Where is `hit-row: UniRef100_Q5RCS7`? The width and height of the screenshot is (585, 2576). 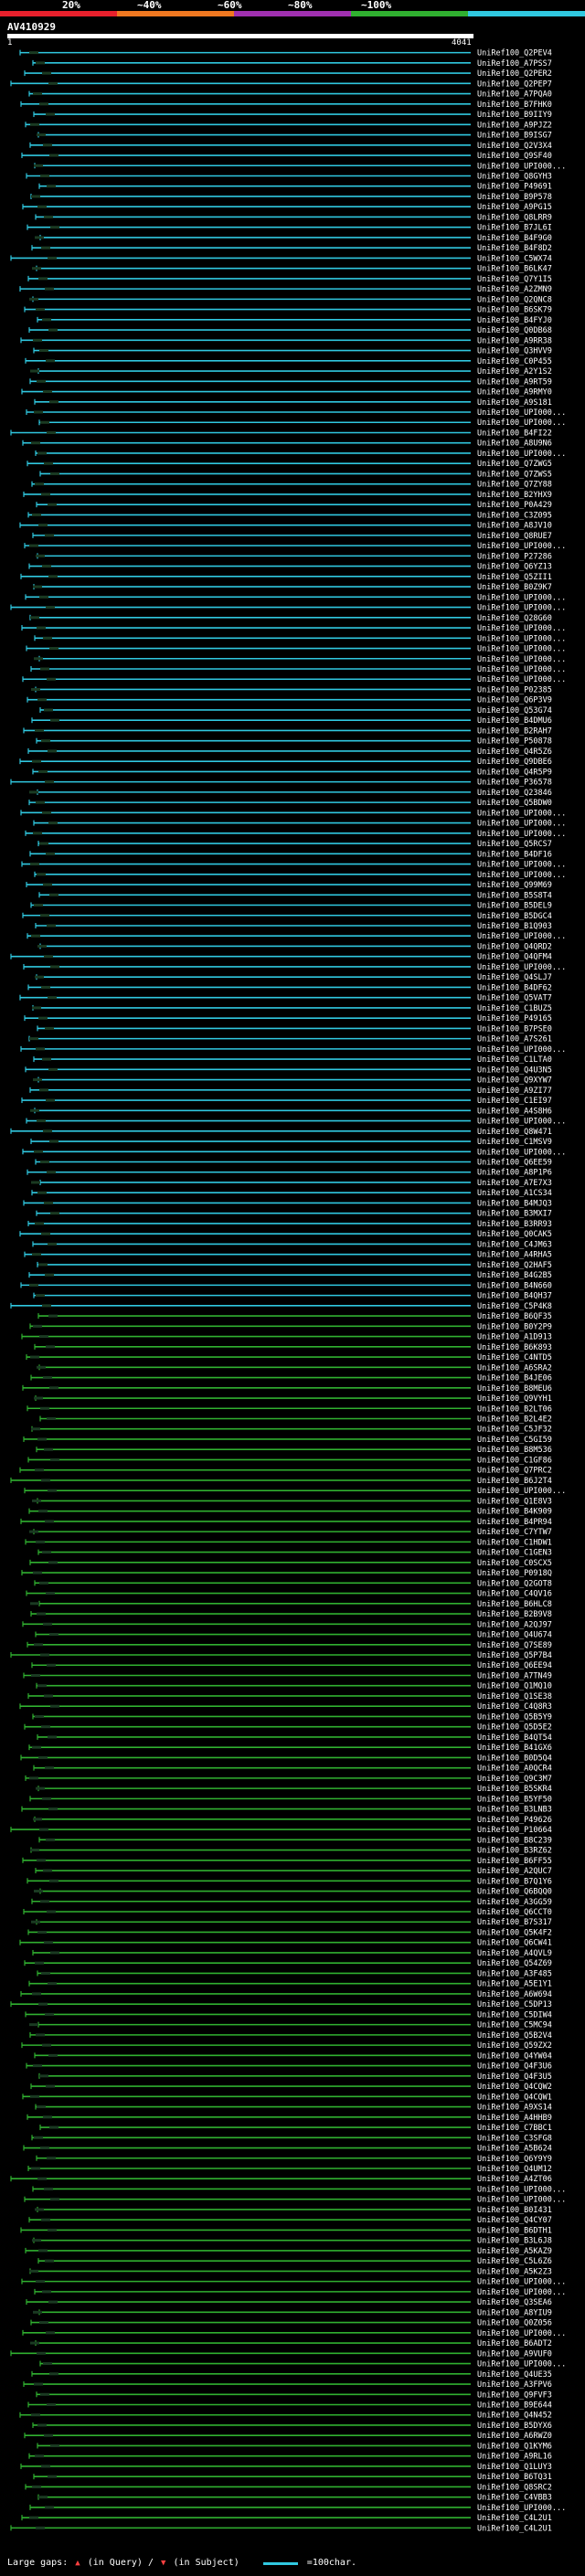 hit-row: UniRef100_Q5RCS7 is located at coordinates (295, 844).